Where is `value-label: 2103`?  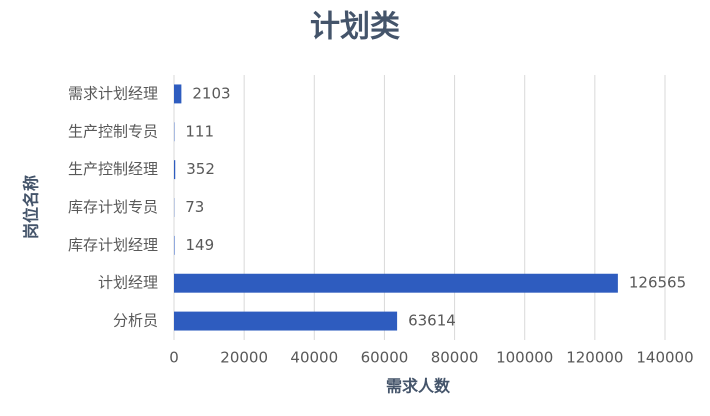
value-label: 2103 is located at coordinates (211, 93).